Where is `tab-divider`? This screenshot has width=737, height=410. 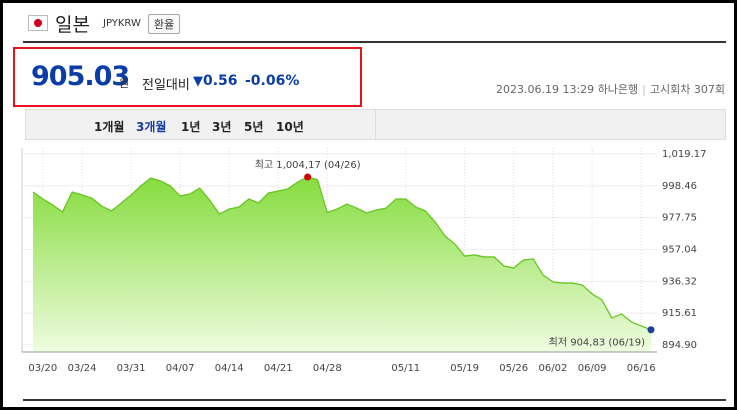
tab-divider is located at coordinates (375, 124).